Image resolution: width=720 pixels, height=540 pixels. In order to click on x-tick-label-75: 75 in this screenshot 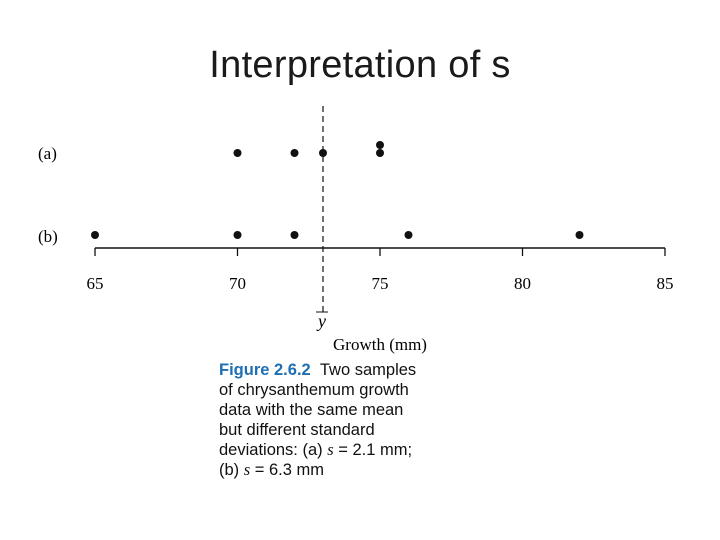, I will do `click(380, 283)`.